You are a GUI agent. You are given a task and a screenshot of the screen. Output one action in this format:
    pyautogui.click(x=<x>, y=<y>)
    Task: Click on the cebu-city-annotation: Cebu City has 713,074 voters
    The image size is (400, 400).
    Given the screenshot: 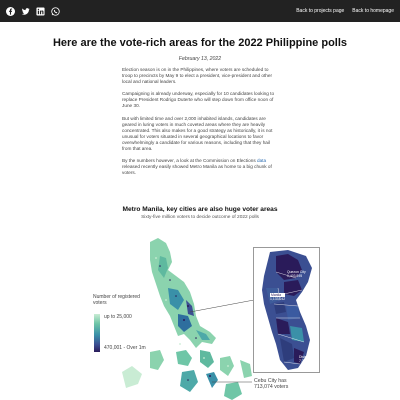 What is the action you would take?
    pyautogui.click(x=271, y=384)
    